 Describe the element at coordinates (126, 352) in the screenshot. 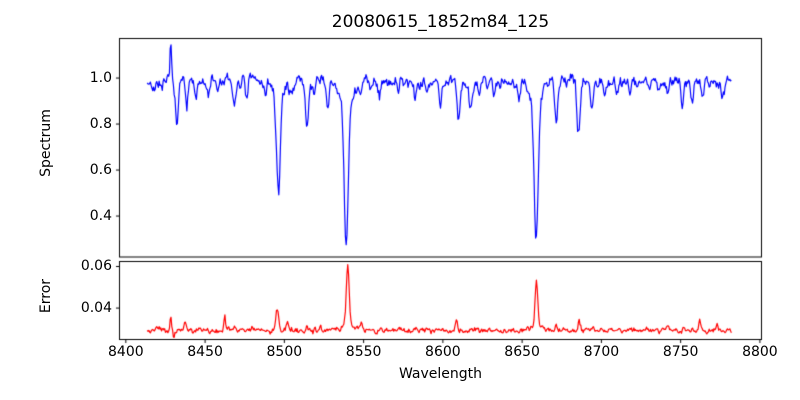

I see `x-tick-label: 8400` at that location.